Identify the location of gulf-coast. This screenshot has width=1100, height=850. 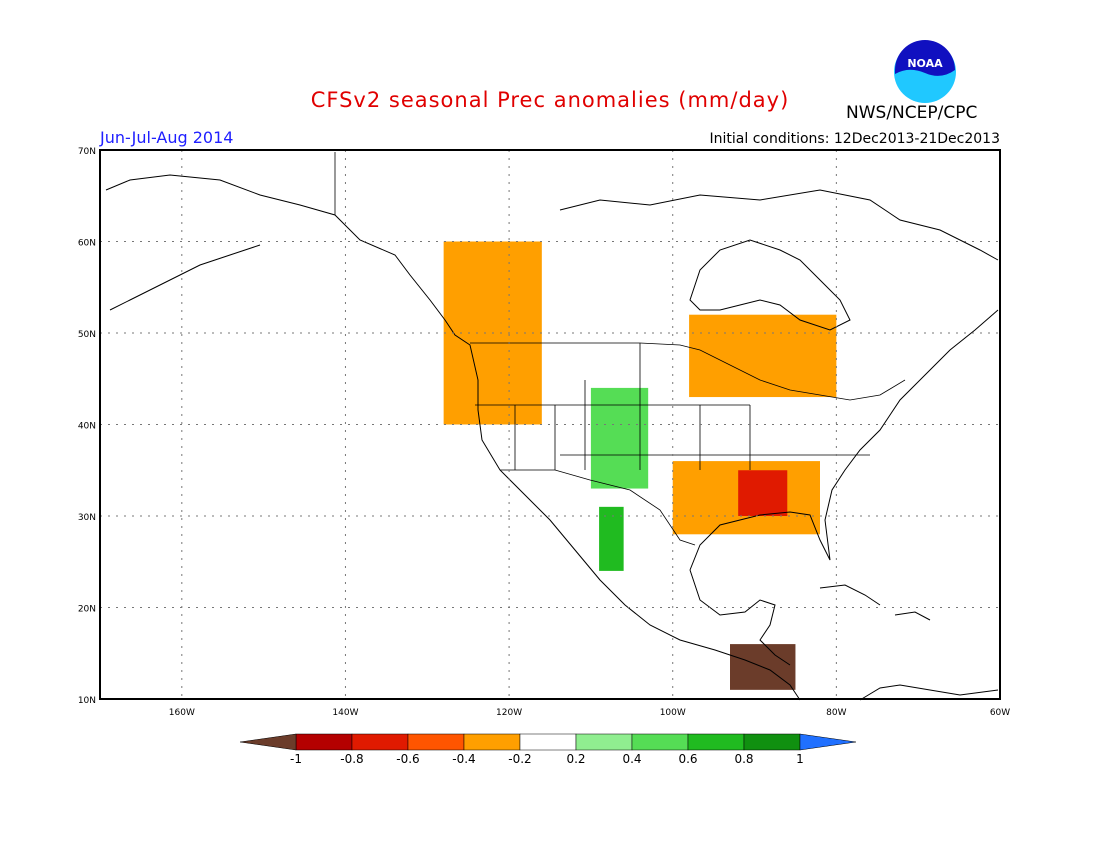
(844, 440).